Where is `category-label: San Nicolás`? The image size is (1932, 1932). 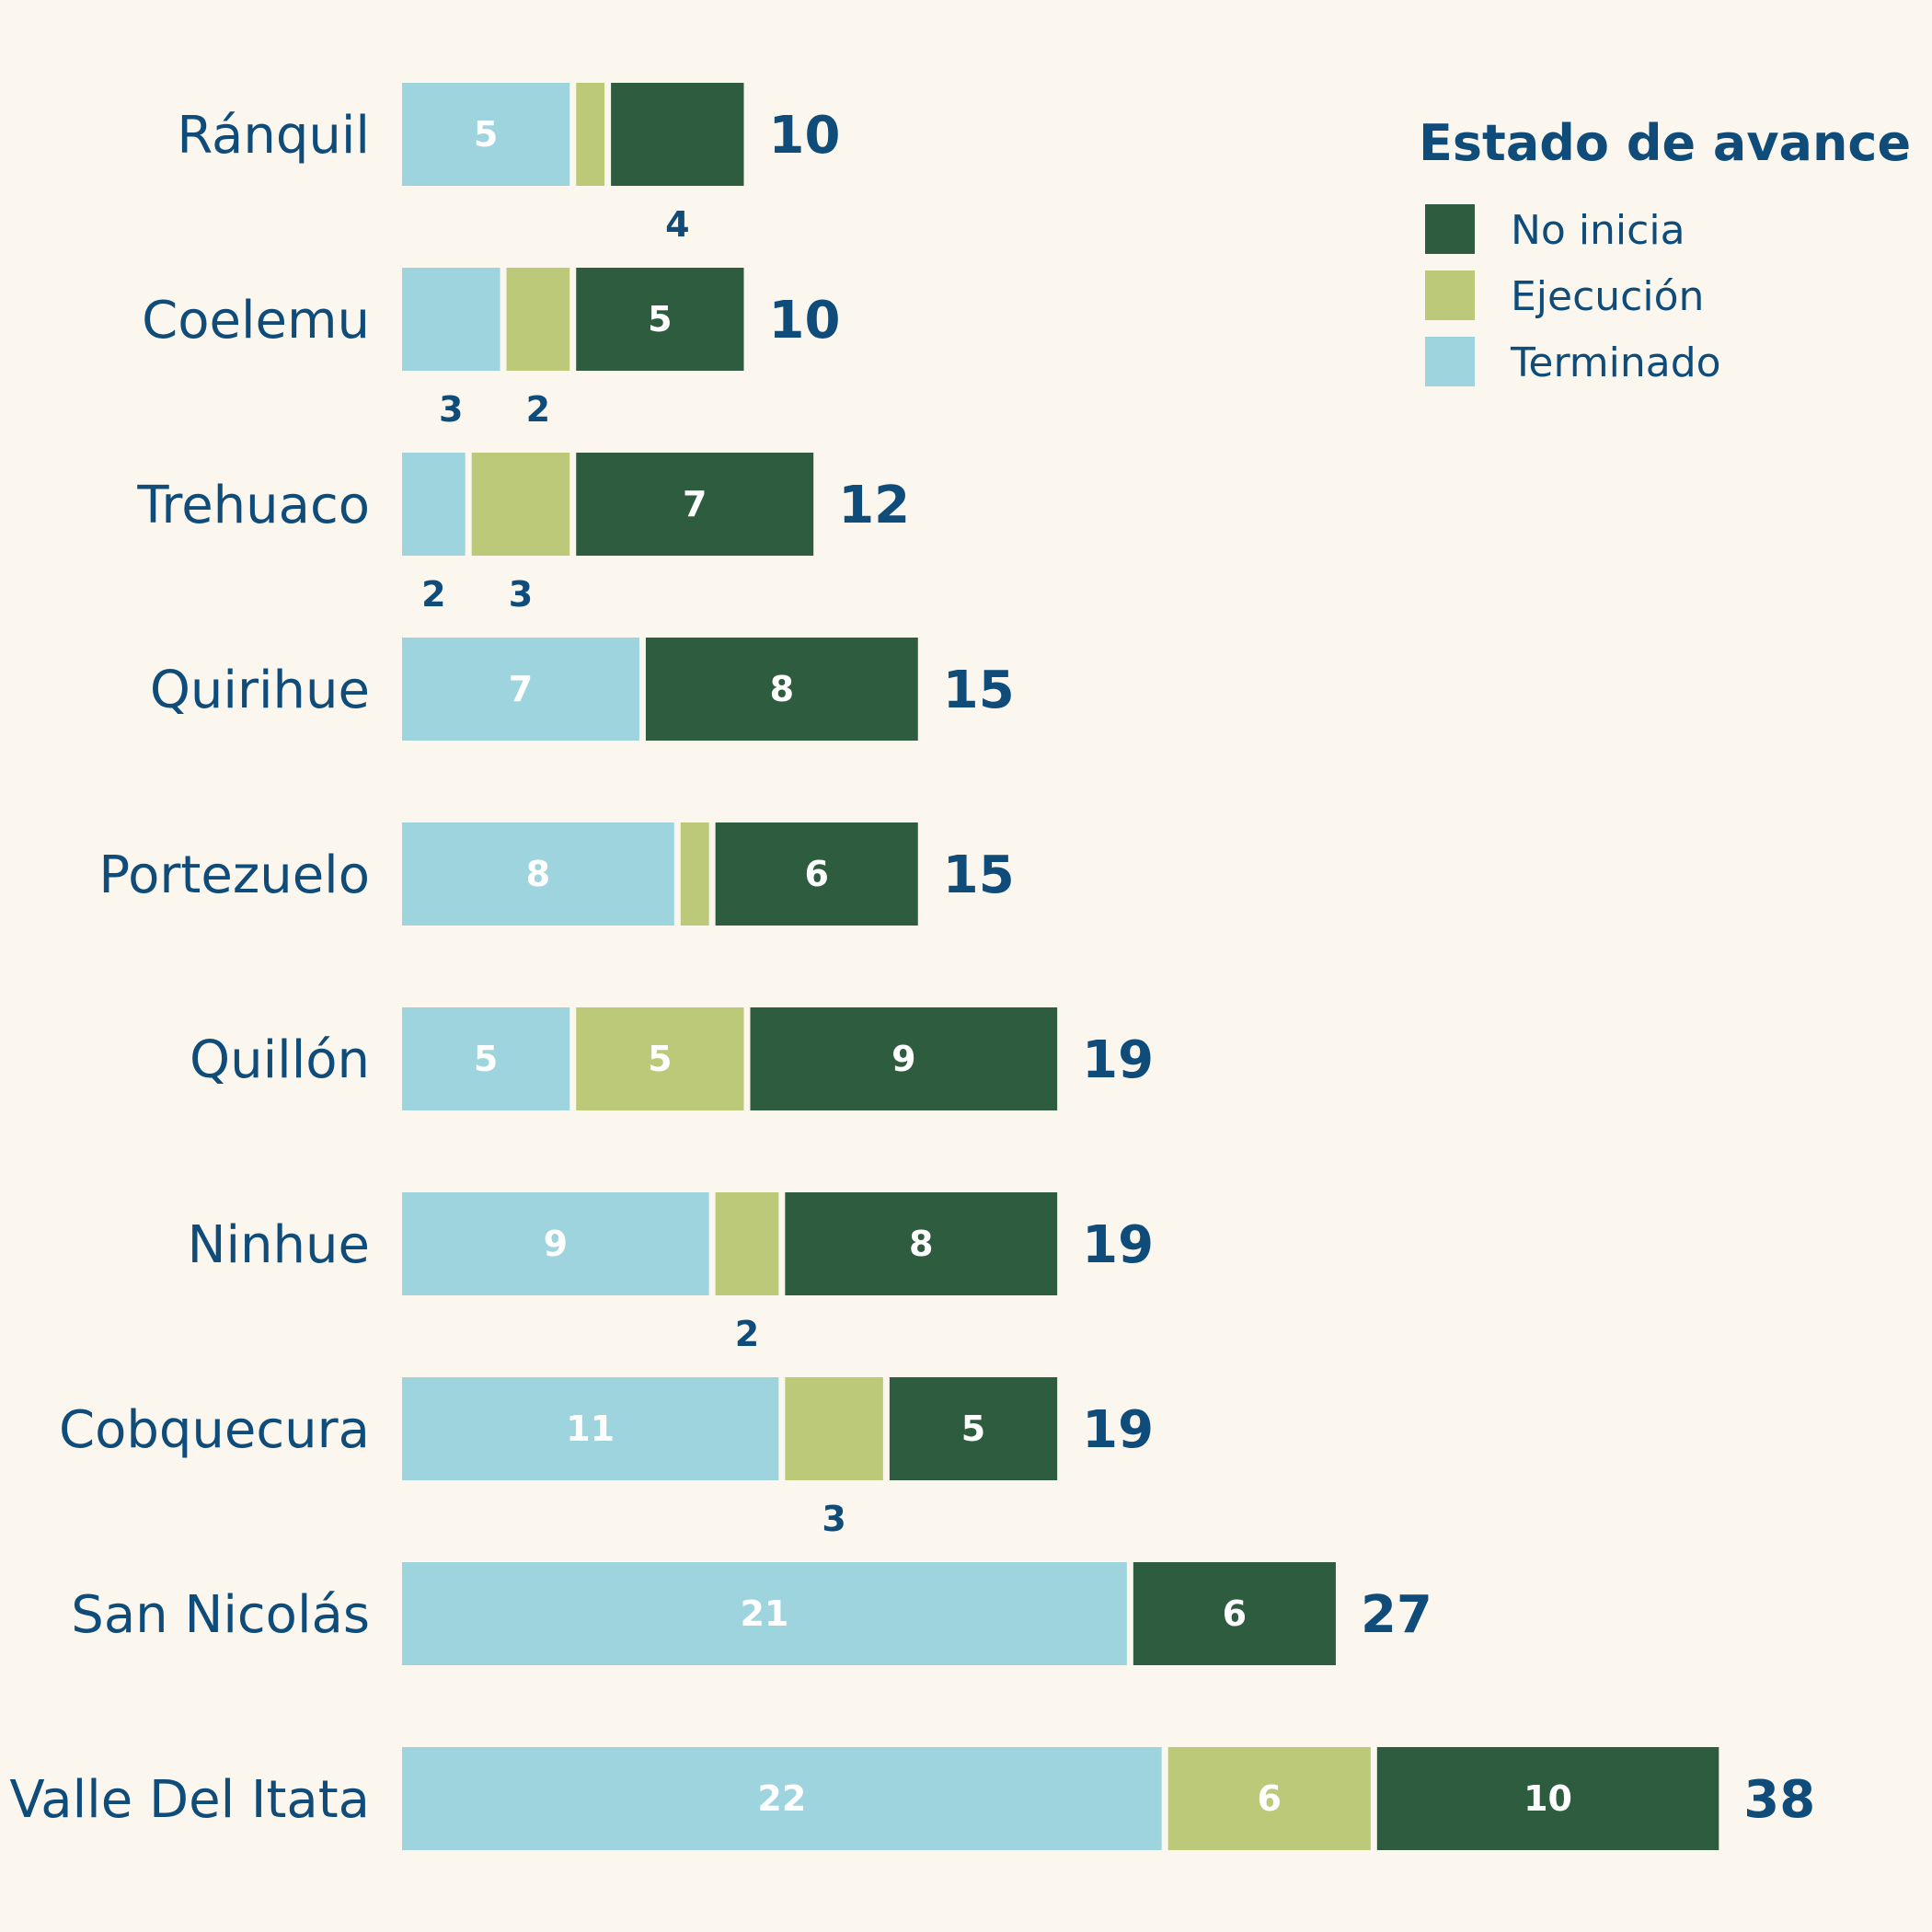
category-label: San Nicolás is located at coordinates (220, 1615).